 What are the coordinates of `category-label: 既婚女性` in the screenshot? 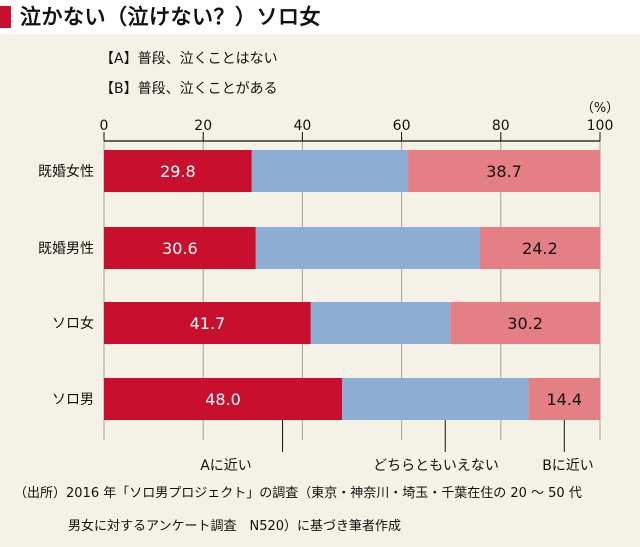 It's located at (66, 171).